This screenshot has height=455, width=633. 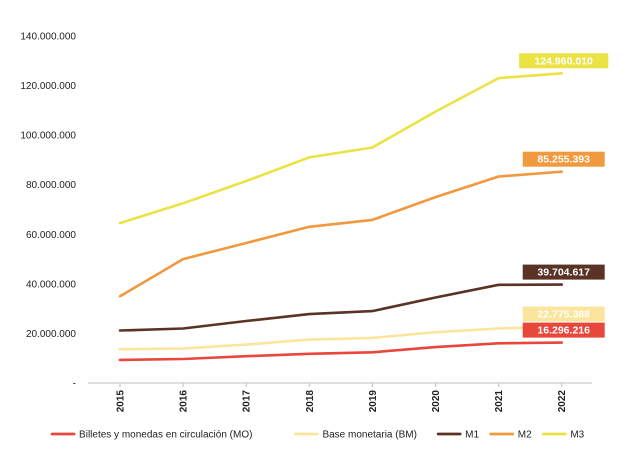 What do you see at coordinates (51, 334) in the screenshot?
I see `y-tick-label: 20.000.000` at bounding box center [51, 334].